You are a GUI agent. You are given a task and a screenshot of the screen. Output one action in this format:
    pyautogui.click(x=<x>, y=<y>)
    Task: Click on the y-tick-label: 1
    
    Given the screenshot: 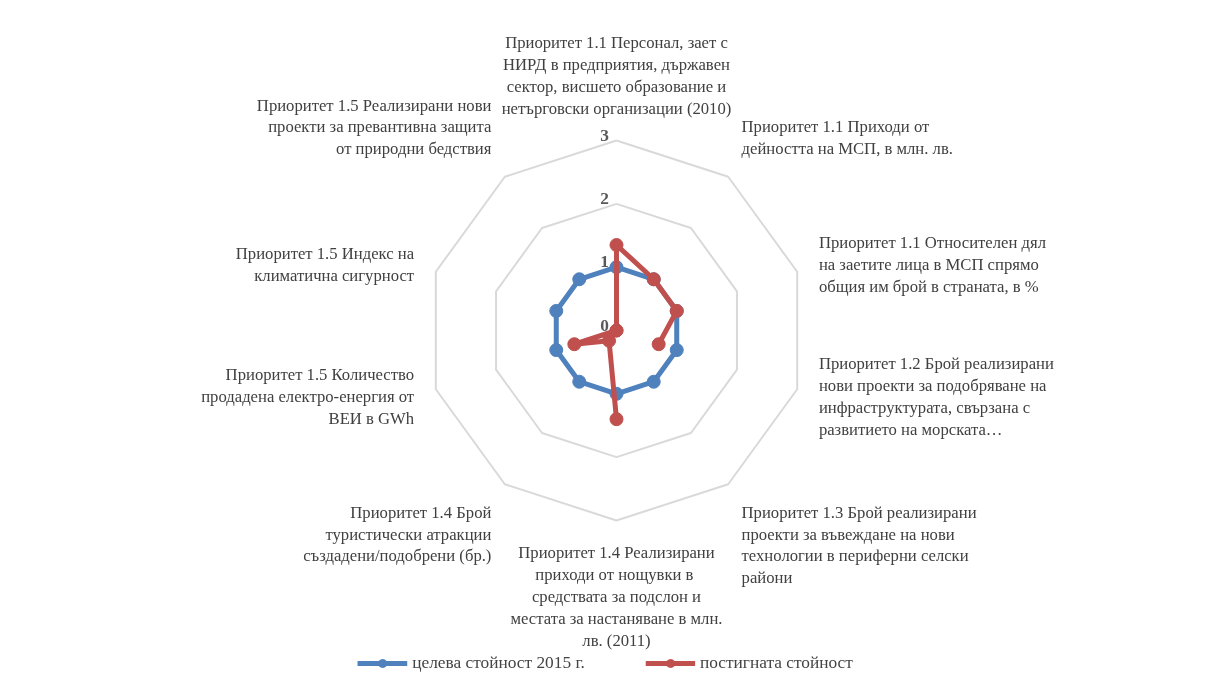 What is the action you would take?
    pyautogui.click(x=604, y=262)
    